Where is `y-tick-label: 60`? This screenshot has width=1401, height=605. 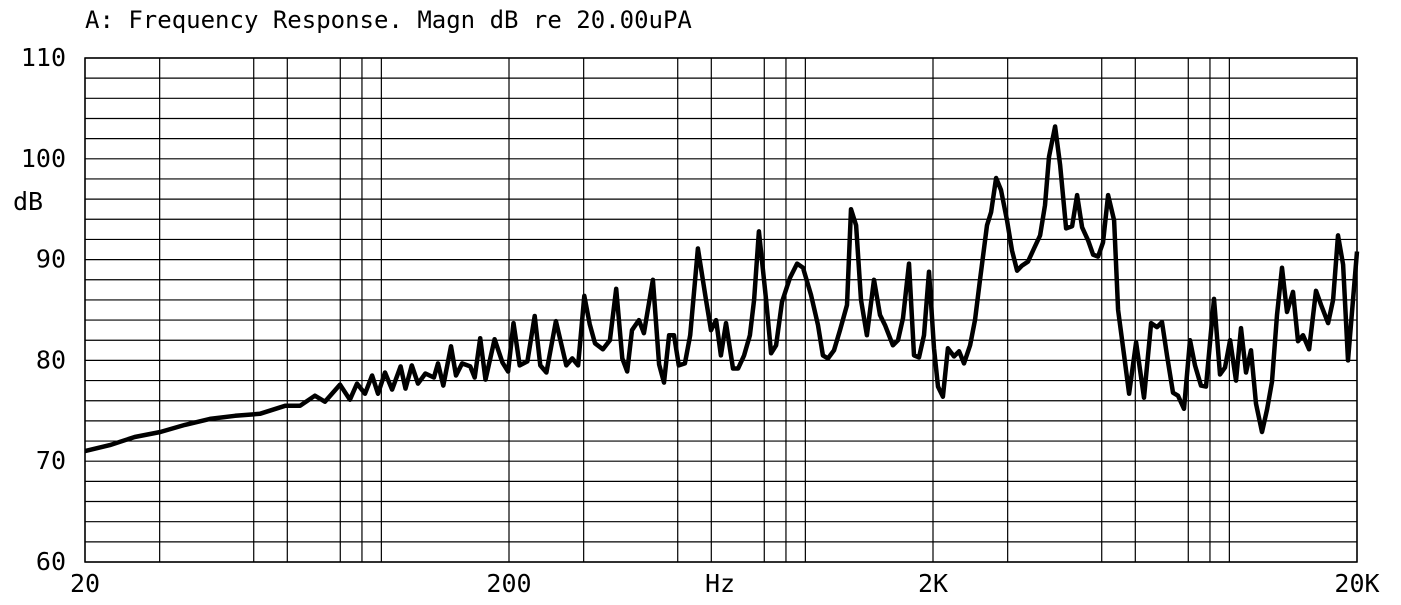
y-tick-label: 60 is located at coordinates (51, 561).